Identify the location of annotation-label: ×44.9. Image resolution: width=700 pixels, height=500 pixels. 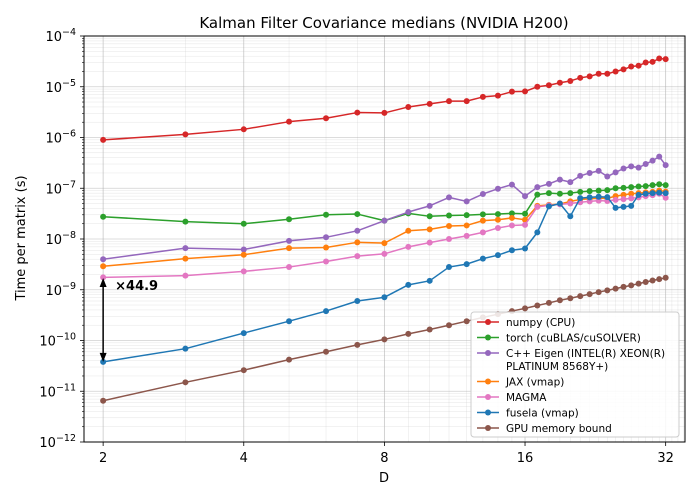
(136, 286).